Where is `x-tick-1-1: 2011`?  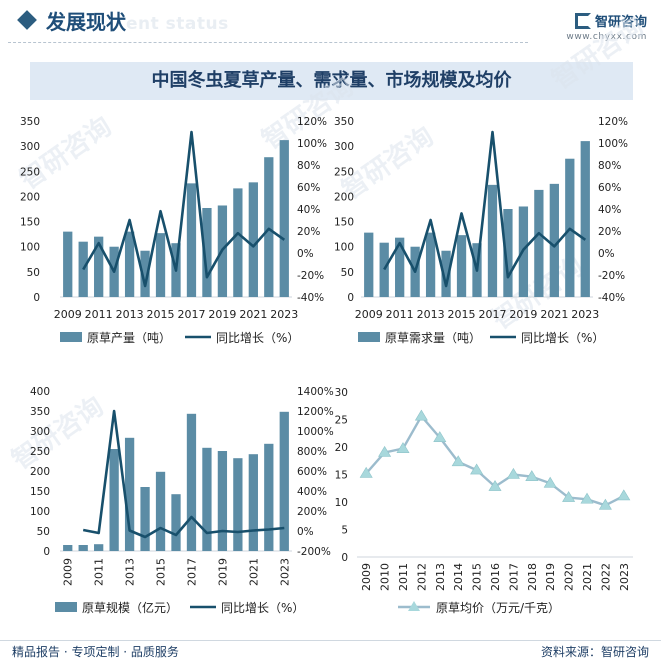
x-tick-1-1: 2011 is located at coordinates (400, 314).